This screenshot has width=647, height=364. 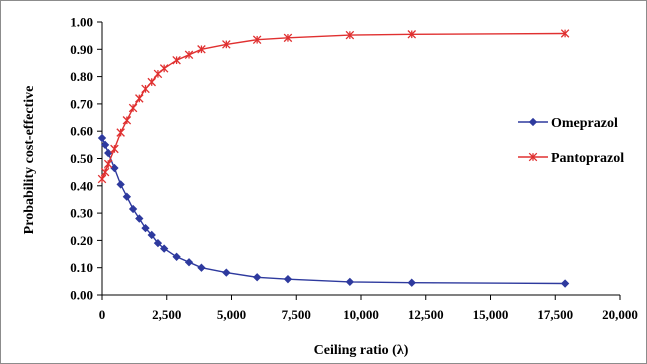 I want to click on legend: Omeprazol Pantoprazol, so click(x=571, y=141).